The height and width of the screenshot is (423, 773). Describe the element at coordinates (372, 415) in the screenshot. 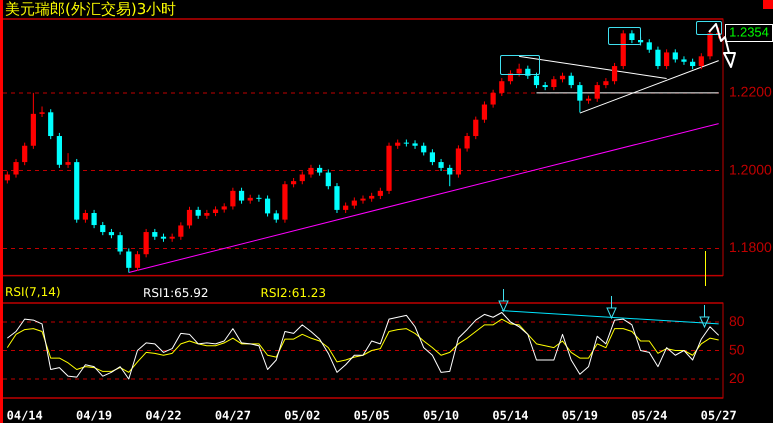

I see `x-tick-label: 05/05` at that location.